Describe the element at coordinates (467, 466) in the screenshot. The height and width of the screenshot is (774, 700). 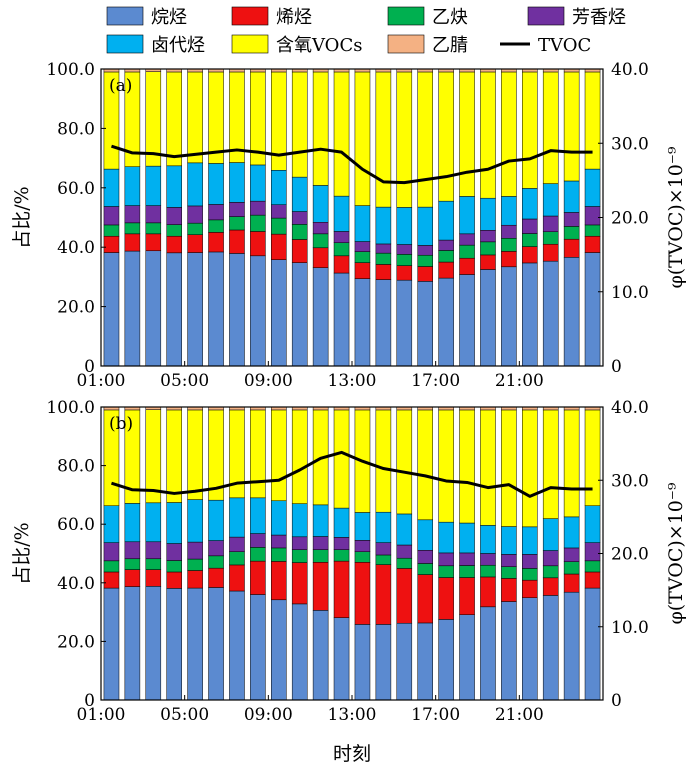
I see `bar-p1-s5-c17` at that location.